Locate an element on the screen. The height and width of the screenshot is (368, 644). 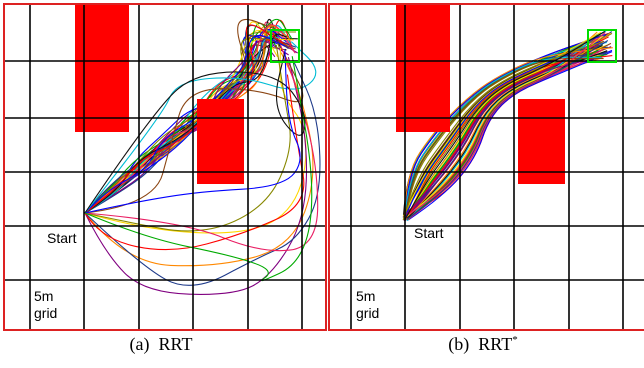
caption-rrt-star: (b) RRT* is located at coordinates (483, 344).